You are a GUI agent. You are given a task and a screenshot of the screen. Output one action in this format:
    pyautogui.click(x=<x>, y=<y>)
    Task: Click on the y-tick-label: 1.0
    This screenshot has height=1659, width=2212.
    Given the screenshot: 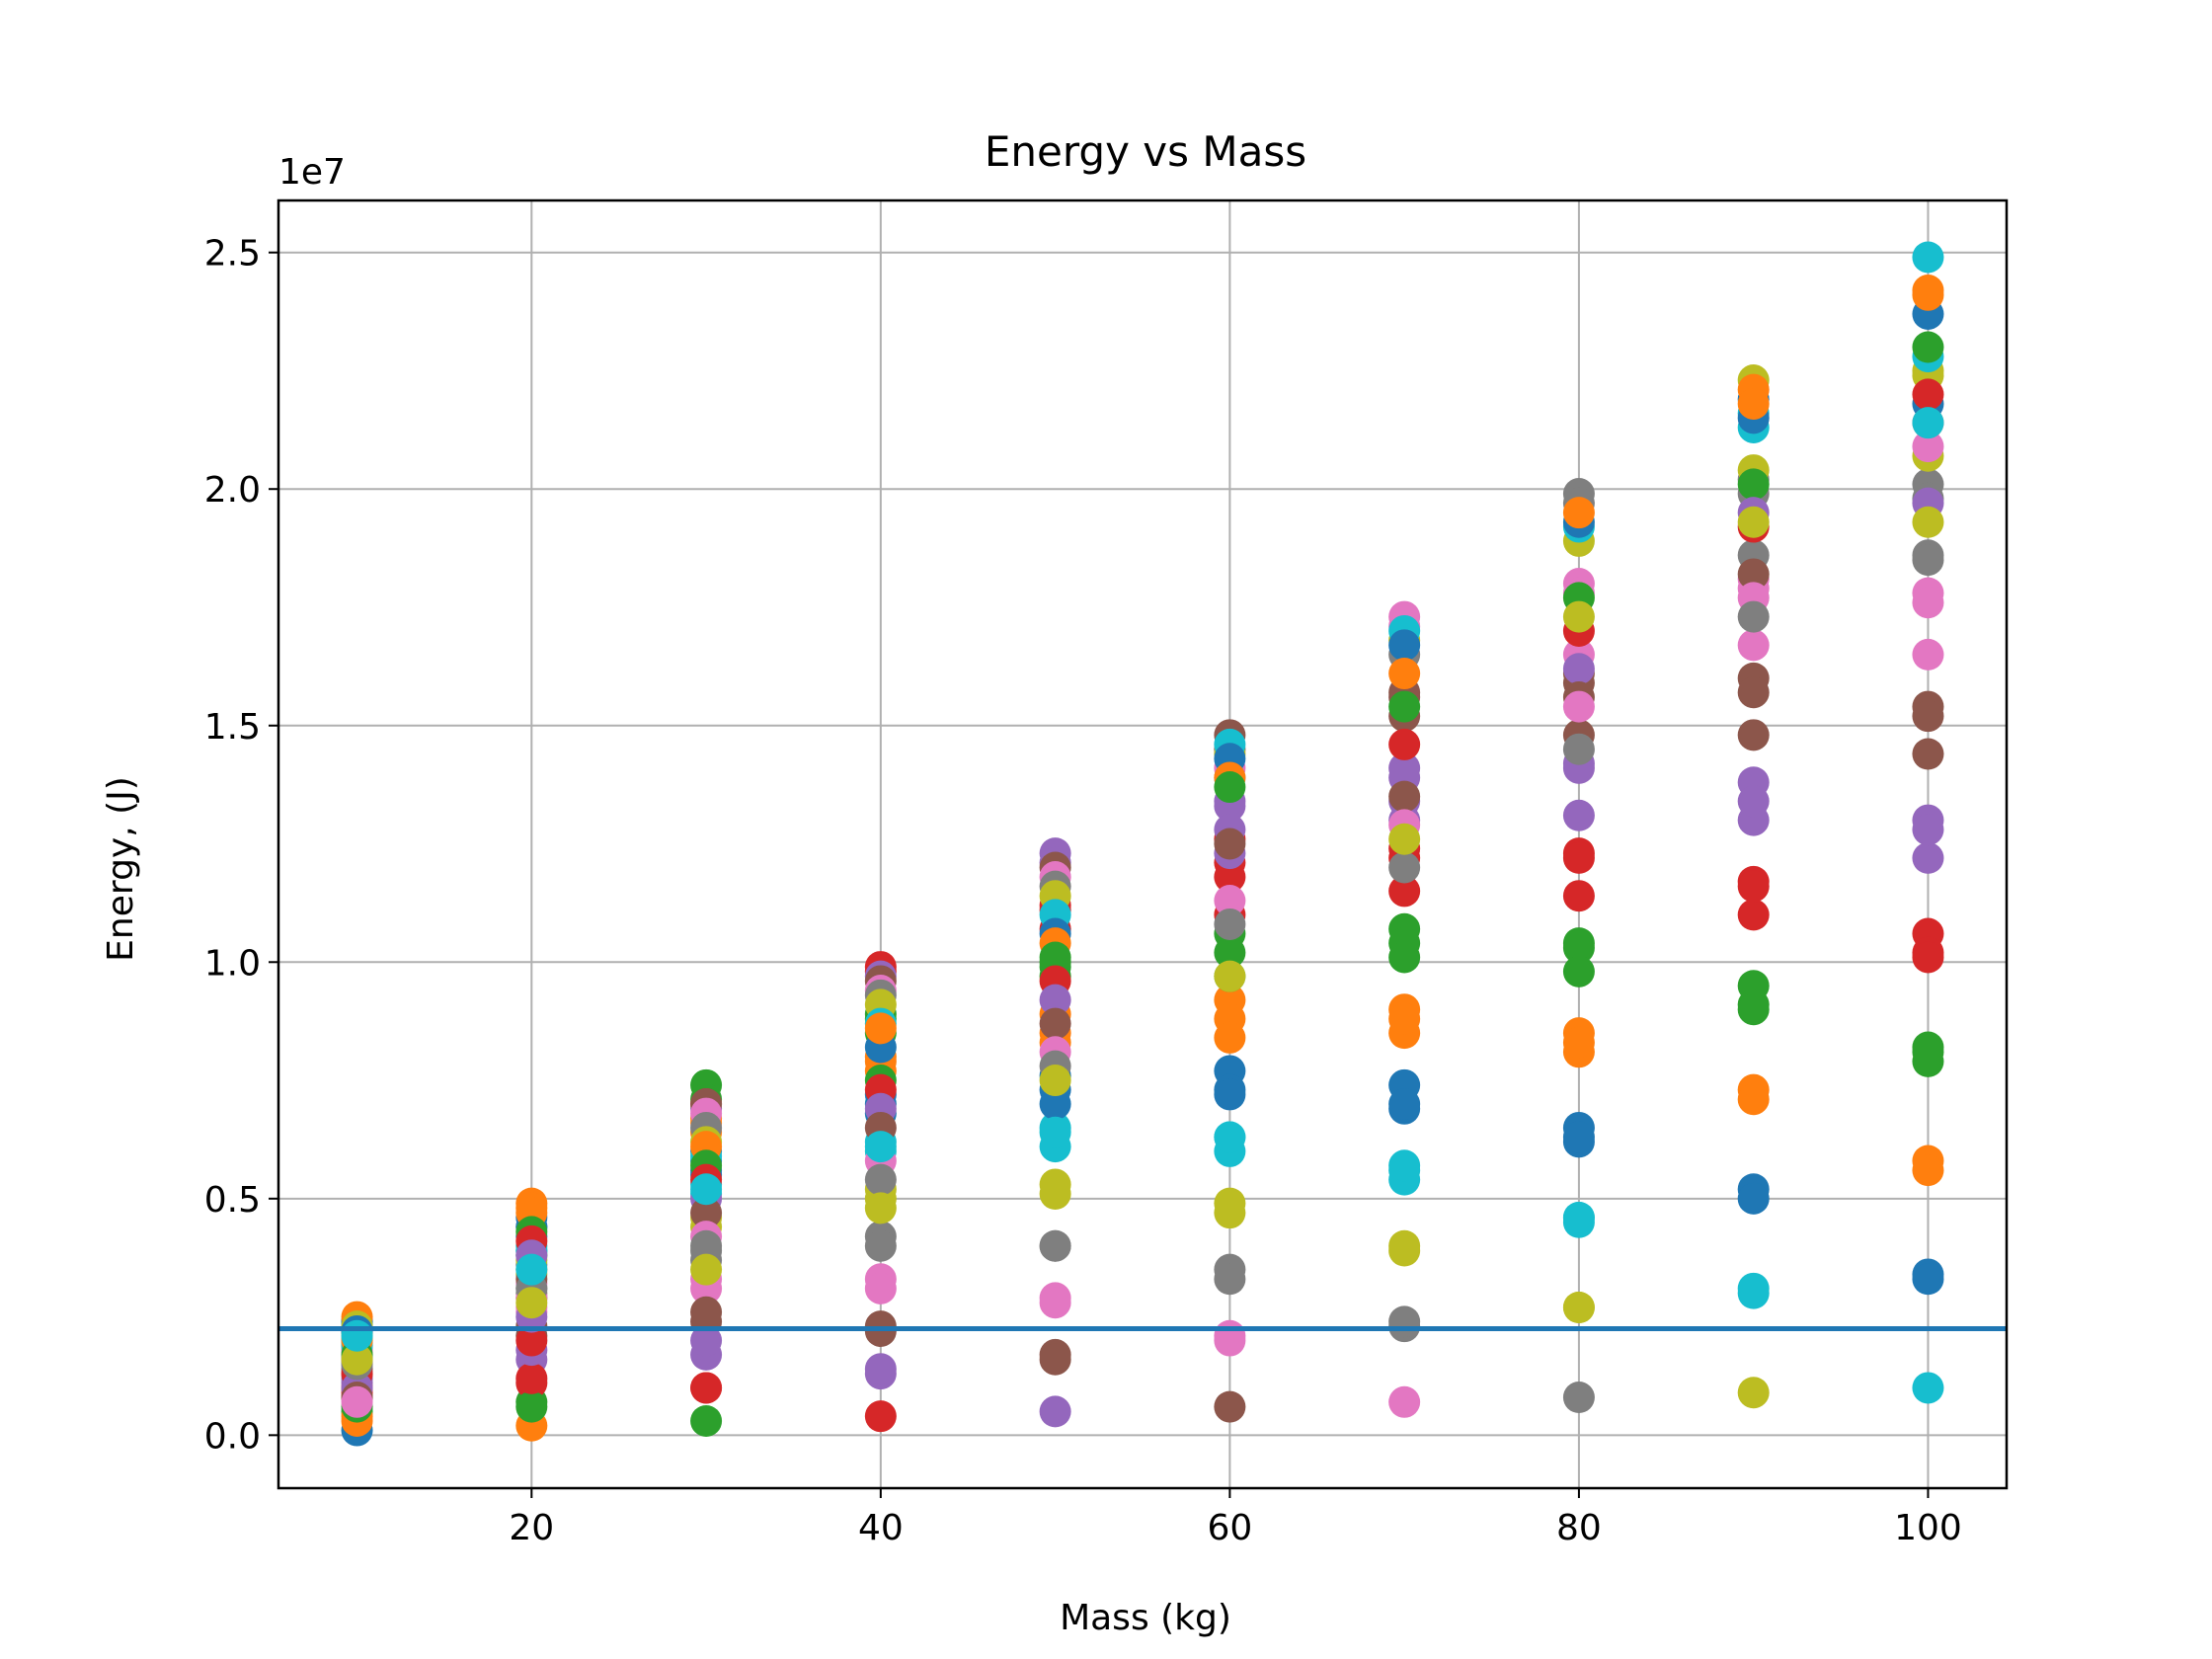 What is the action you would take?
    pyautogui.click(x=233, y=964)
    